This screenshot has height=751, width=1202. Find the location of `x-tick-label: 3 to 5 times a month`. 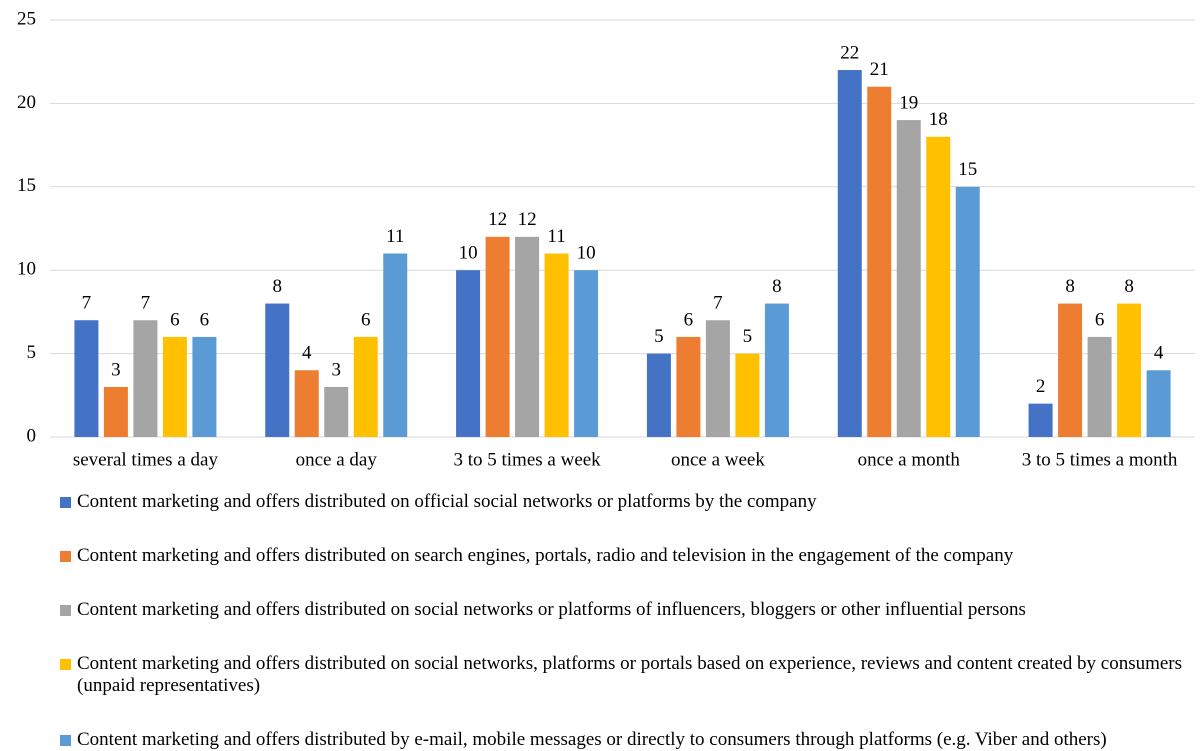

x-tick-label: 3 to 5 times a month is located at coordinates (1100, 459).